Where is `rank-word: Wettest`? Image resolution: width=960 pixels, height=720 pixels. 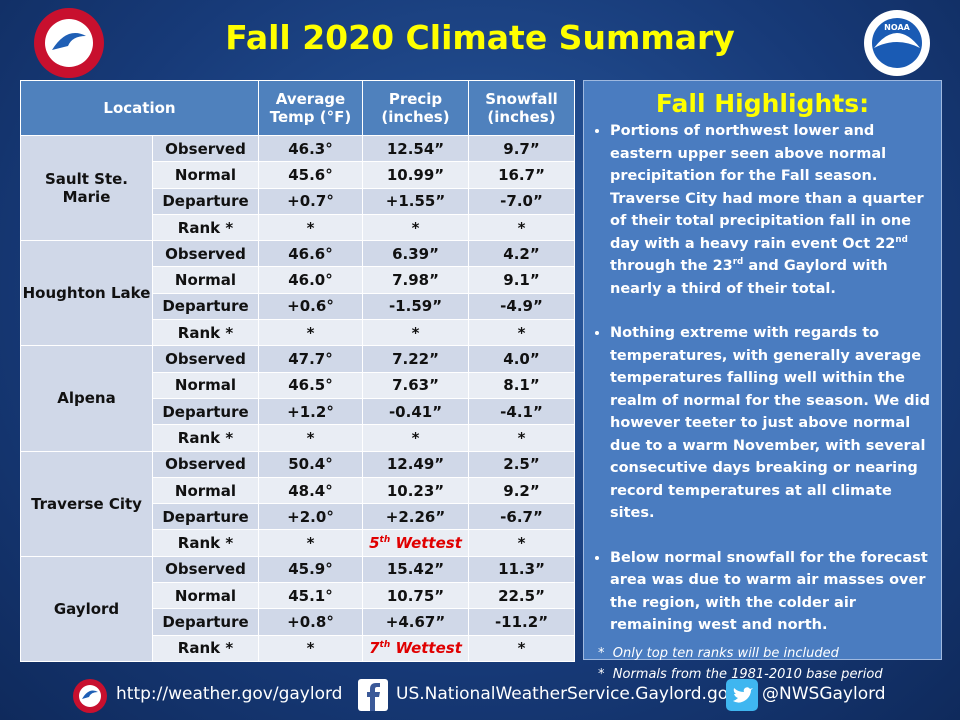 rank-word: Wettest is located at coordinates (428, 543).